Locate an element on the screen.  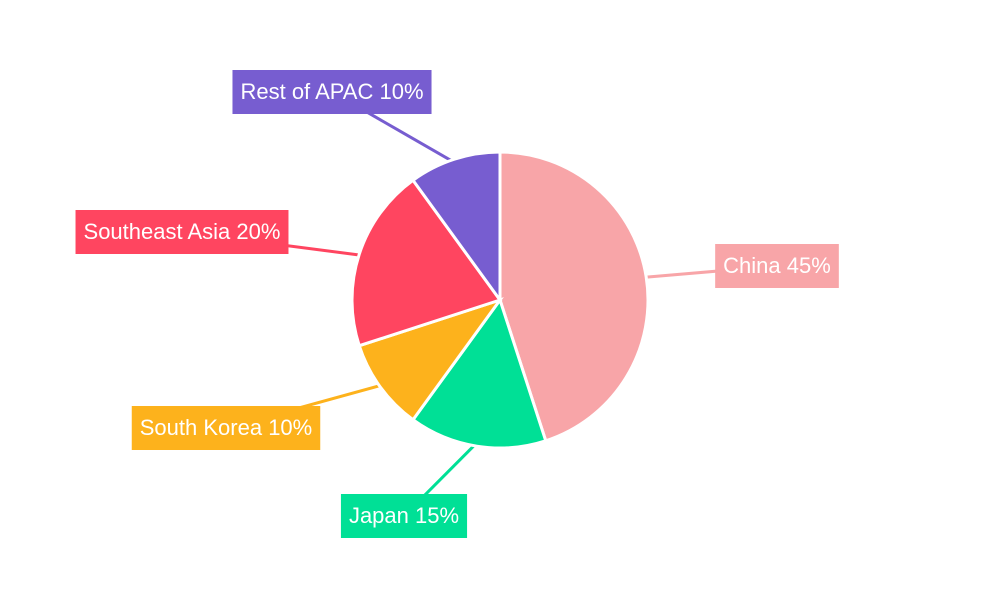
data-label: Rest of APAC 10% is located at coordinates (331, 91).